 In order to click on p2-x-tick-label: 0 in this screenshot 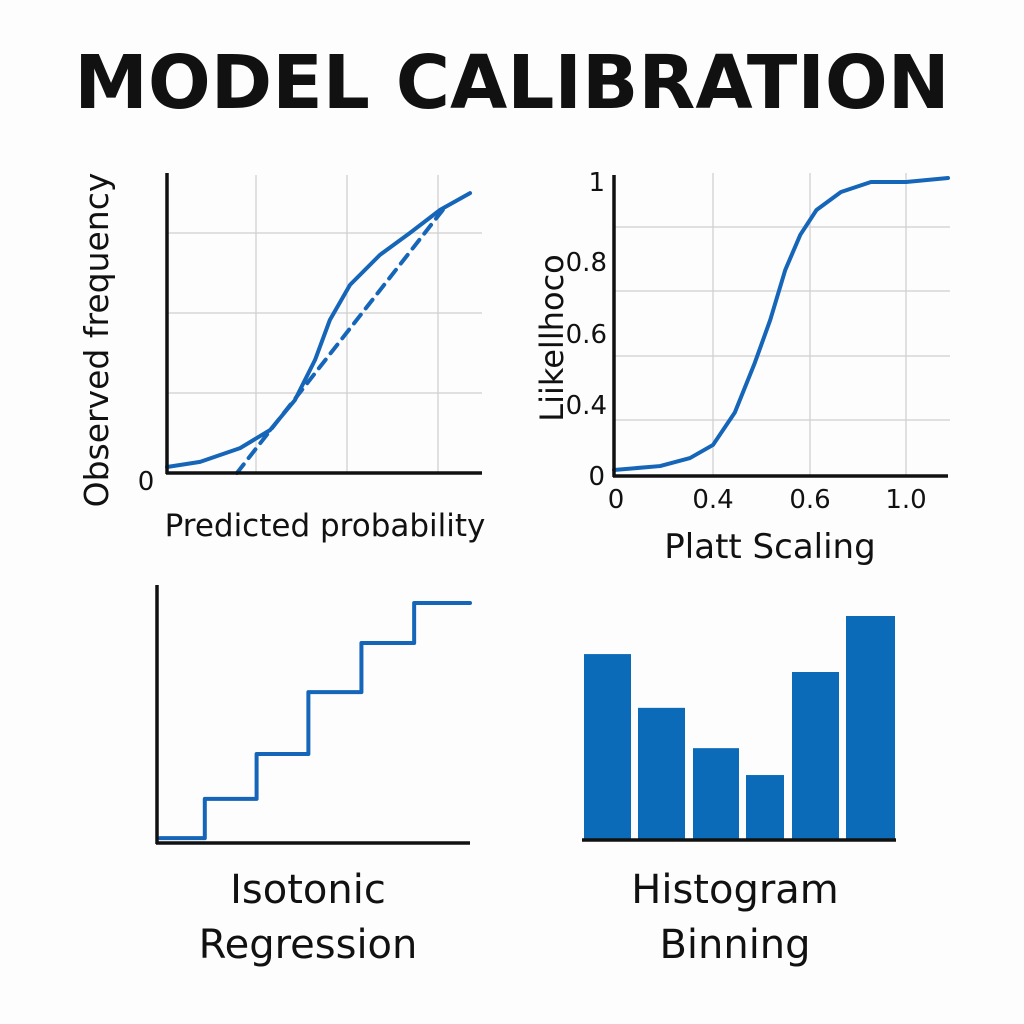, I will do `click(616, 500)`.